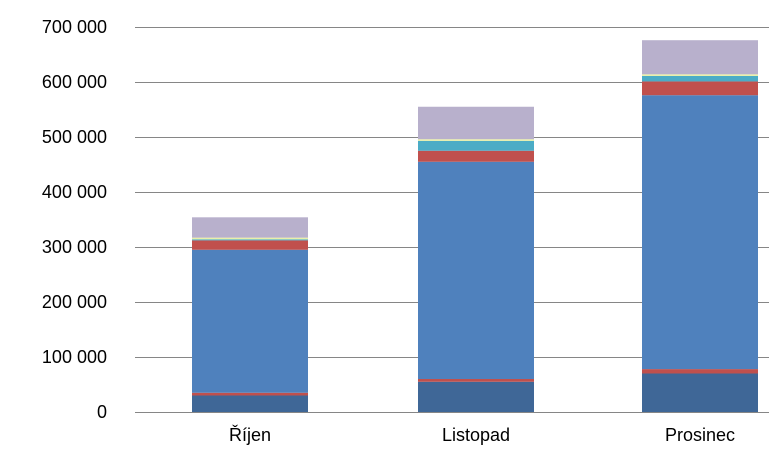 The width and height of the screenshot is (773, 459). Describe the element at coordinates (74, 192) in the screenshot. I see `y-tick-label: 400 000` at that location.